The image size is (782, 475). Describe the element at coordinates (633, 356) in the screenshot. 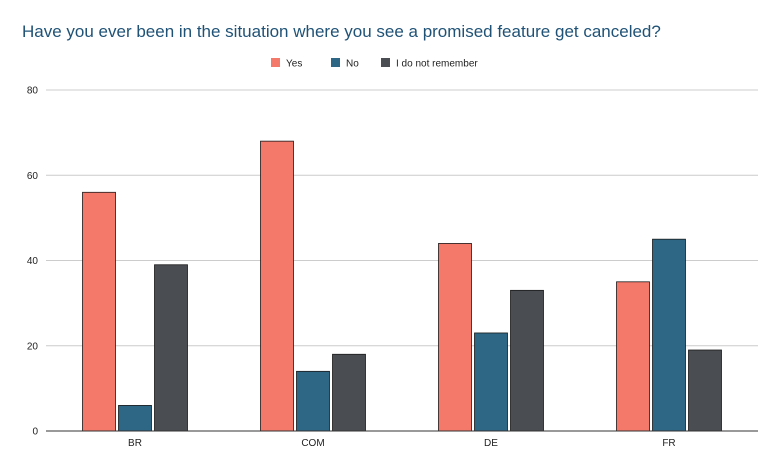

I see `bar-fr-yes` at that location.